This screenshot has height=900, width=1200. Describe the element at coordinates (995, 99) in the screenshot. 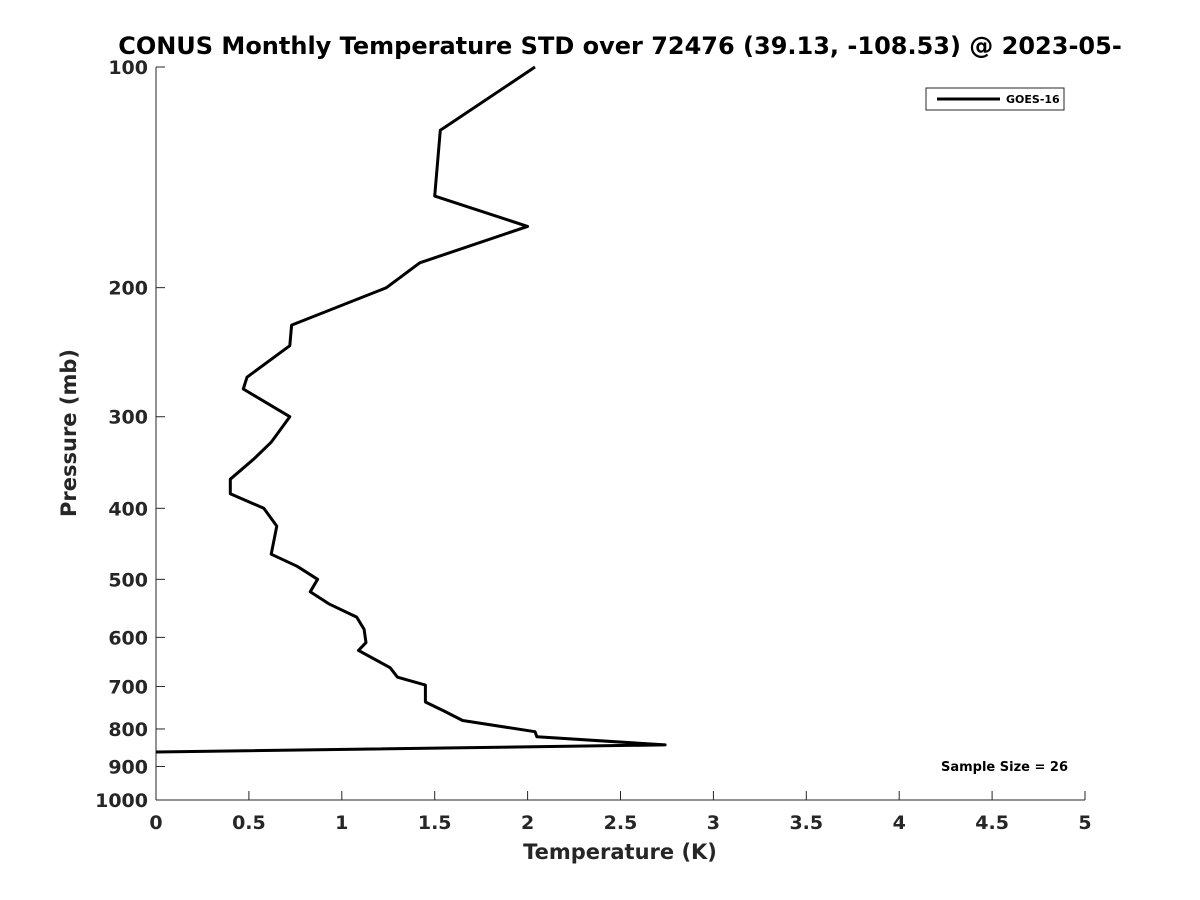

I see `legend: GOES-16` at that location.